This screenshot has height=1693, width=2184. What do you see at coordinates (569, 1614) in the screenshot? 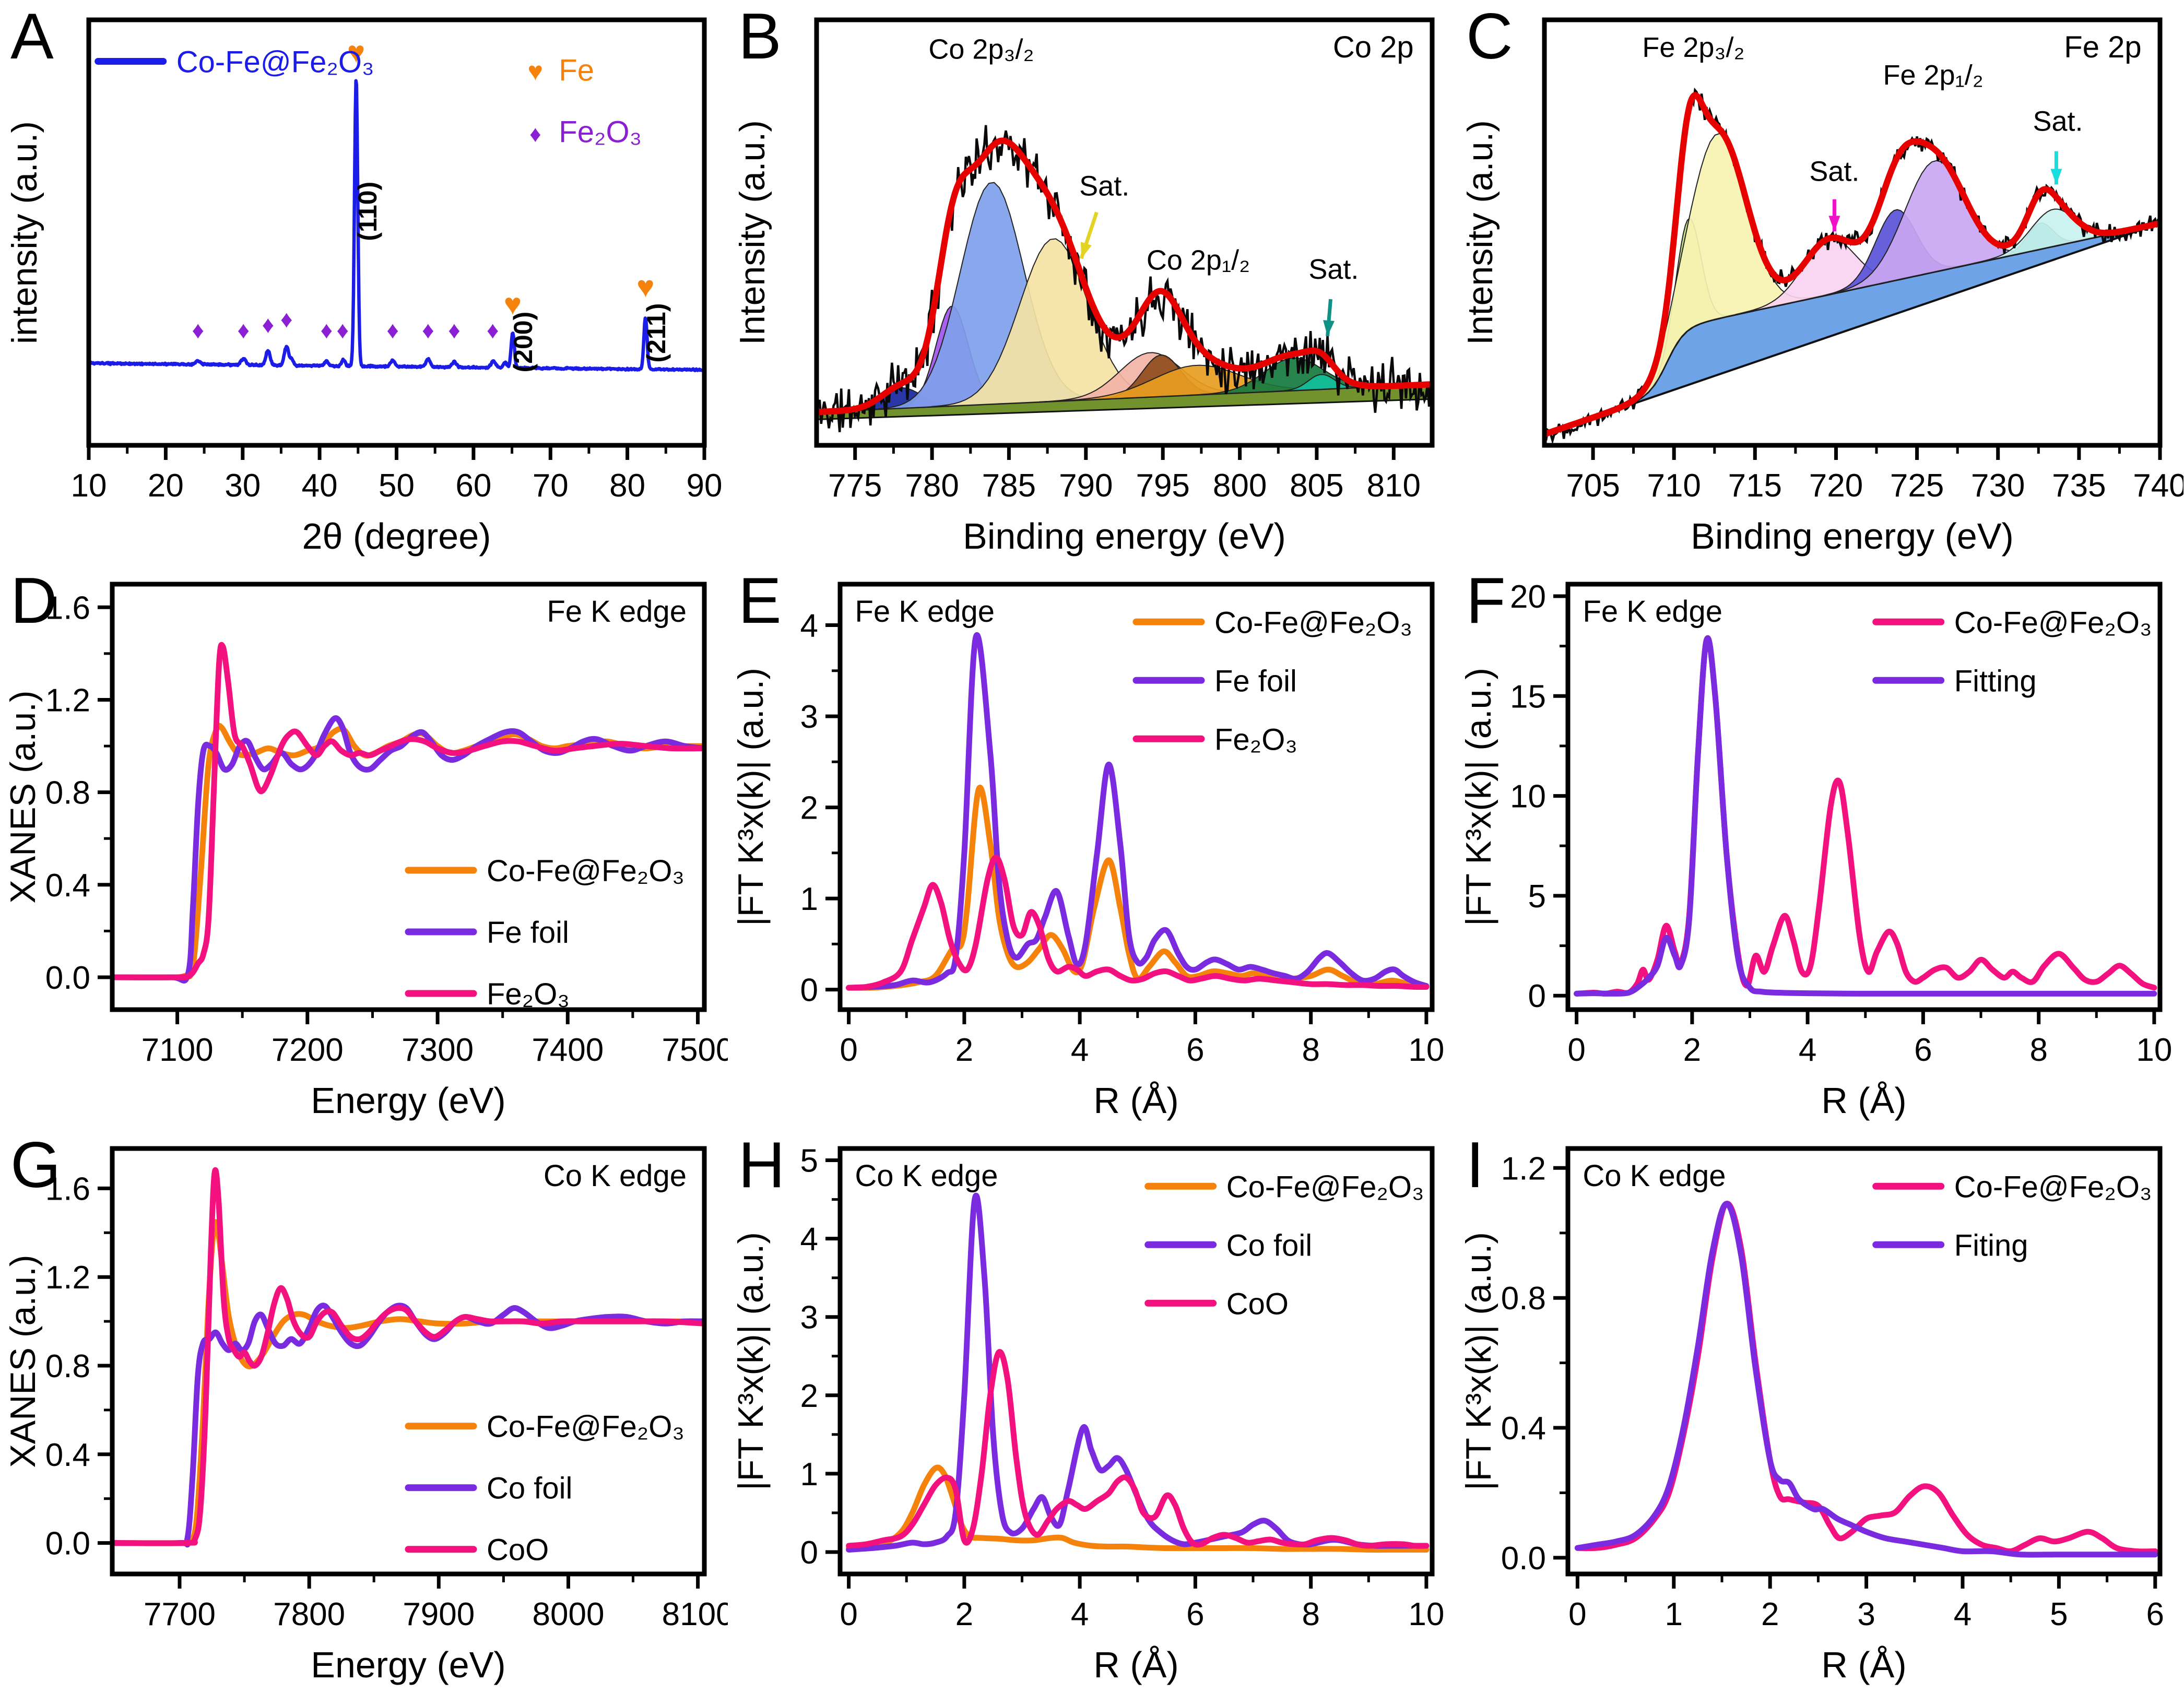
I see `x-tick-label: 8000` at bounding box center [569, 1614].